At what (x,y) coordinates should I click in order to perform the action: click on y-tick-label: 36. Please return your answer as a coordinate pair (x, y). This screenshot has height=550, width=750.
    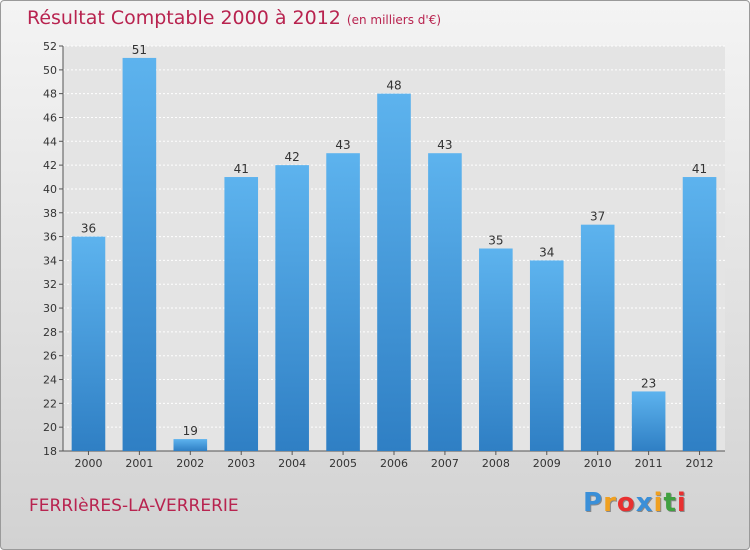
    Looking at the image, I should click on (50, 237).